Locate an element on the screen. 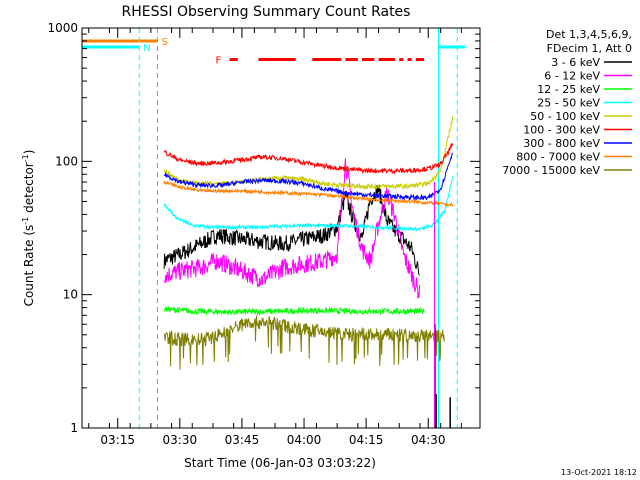 This screenshot has height=480, width=640. legend-header-line-1: Det 1,3,4,5,6,9, is located at coordinates (589, 34).